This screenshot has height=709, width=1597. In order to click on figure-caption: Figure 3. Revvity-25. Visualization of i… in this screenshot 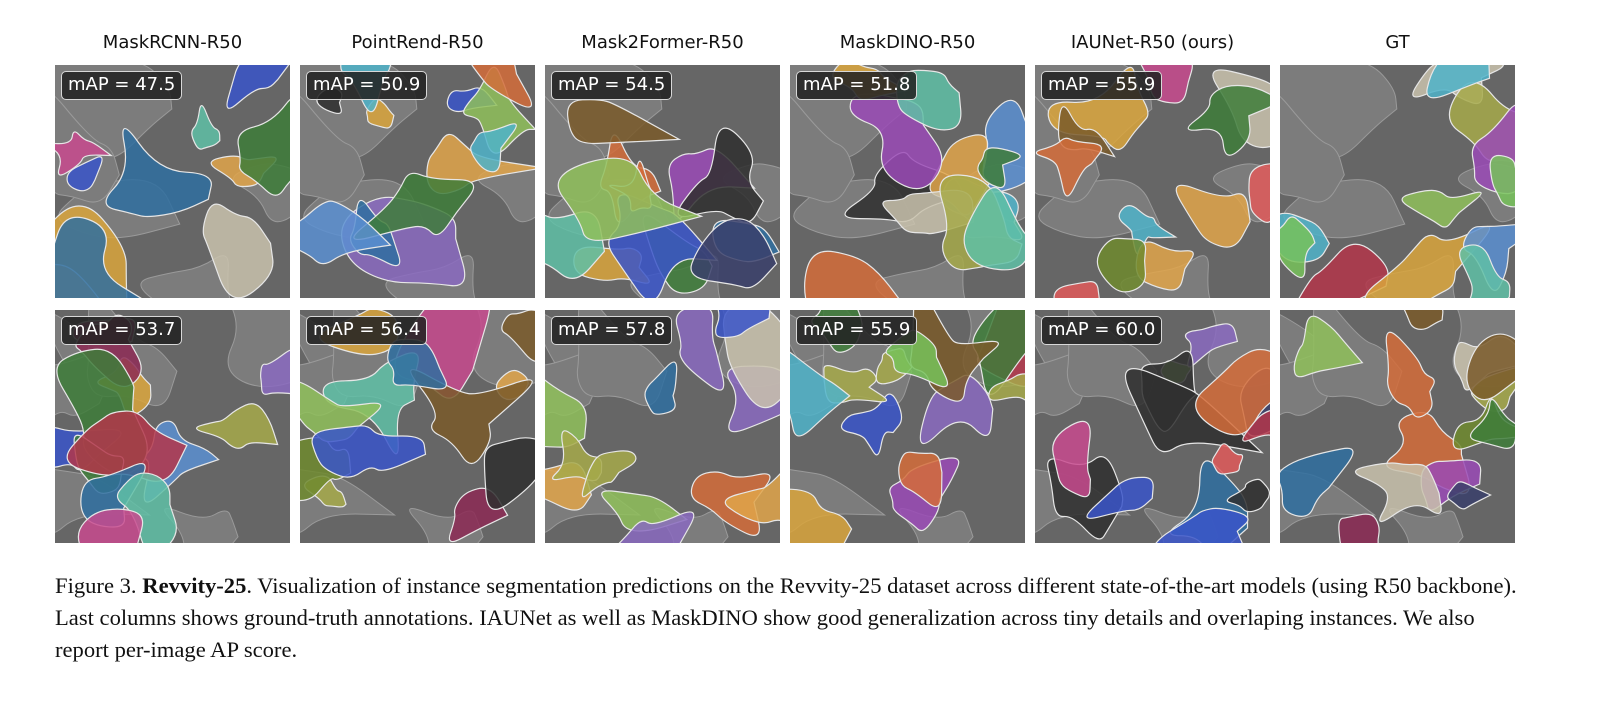, I will do `click(790, 618)`.